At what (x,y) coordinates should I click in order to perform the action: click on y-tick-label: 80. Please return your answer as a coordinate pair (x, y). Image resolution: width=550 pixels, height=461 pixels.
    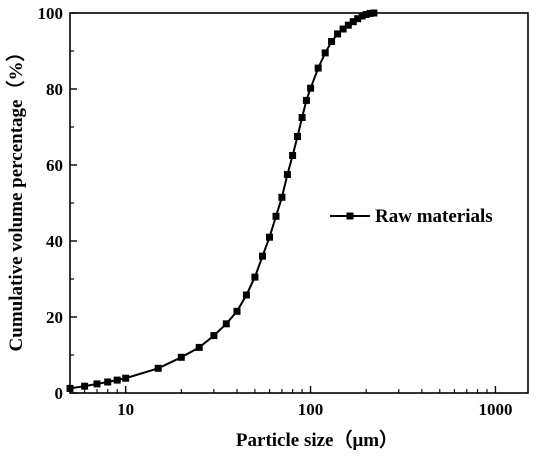
    Looking at the image, I should click on (54, 89).